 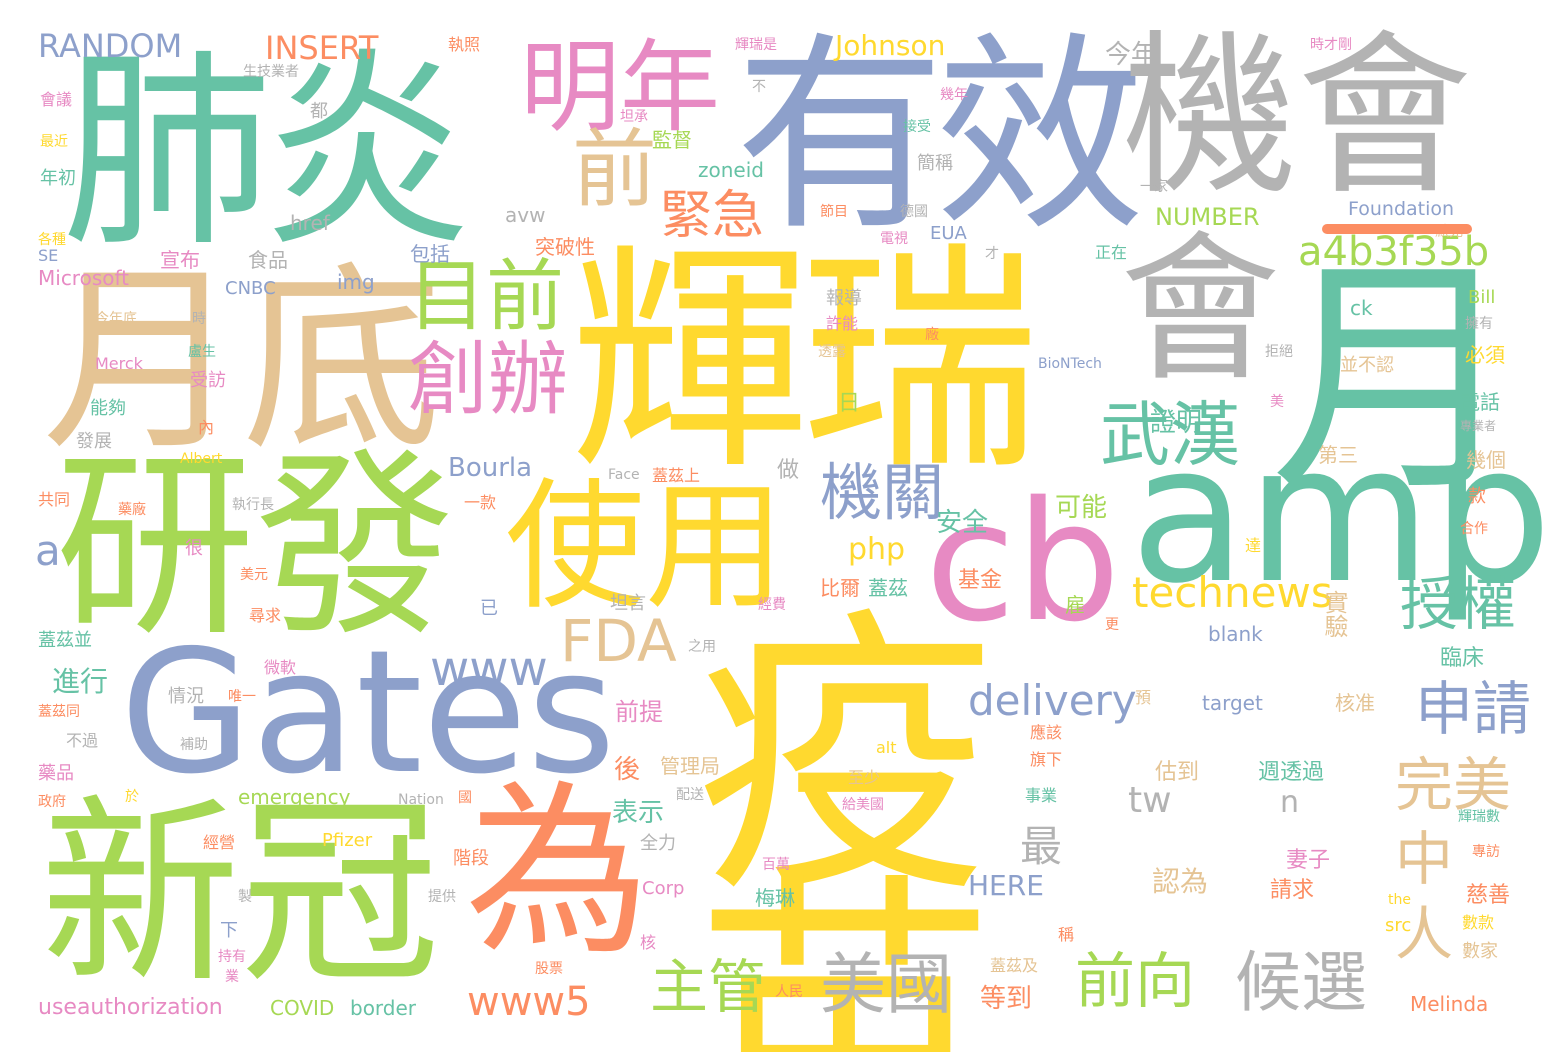 What do you see at coordinates (789, 992) in the screenshot?
I see `word-cloud-word: 人民` at bounding box center [789, 992].